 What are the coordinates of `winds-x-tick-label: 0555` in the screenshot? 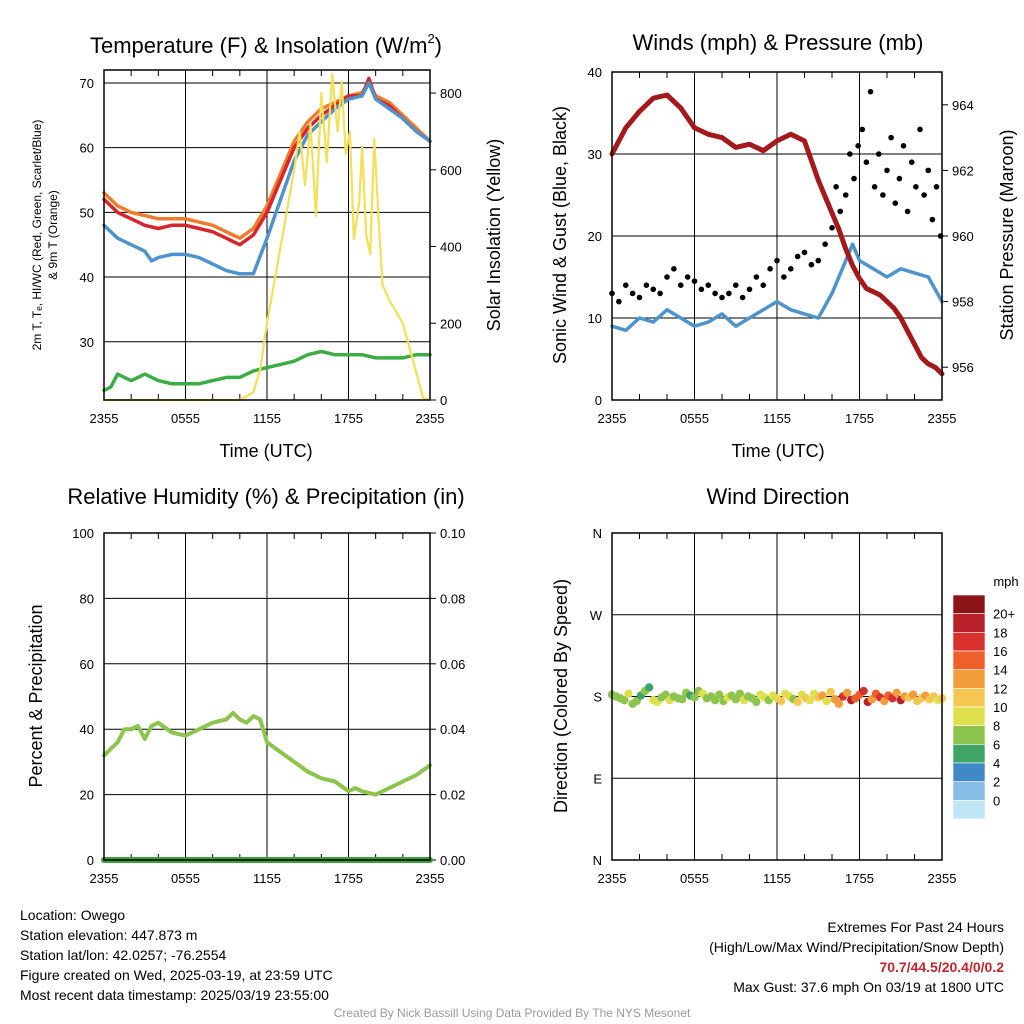 It's located at (694, 418).